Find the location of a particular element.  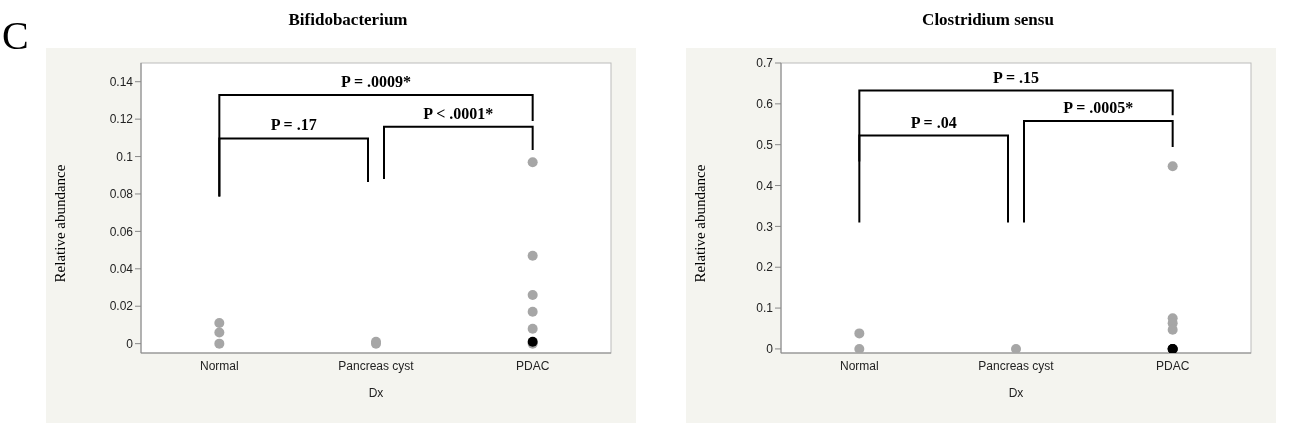

y-tick-label: 0.4 is located at coordinates (765, 185).